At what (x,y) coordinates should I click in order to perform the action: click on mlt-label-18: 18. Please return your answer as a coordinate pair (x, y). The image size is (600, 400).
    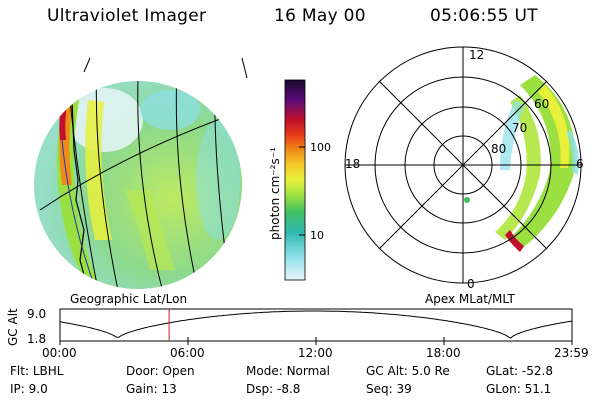
    Looking at the image, I should click on (352, 164).